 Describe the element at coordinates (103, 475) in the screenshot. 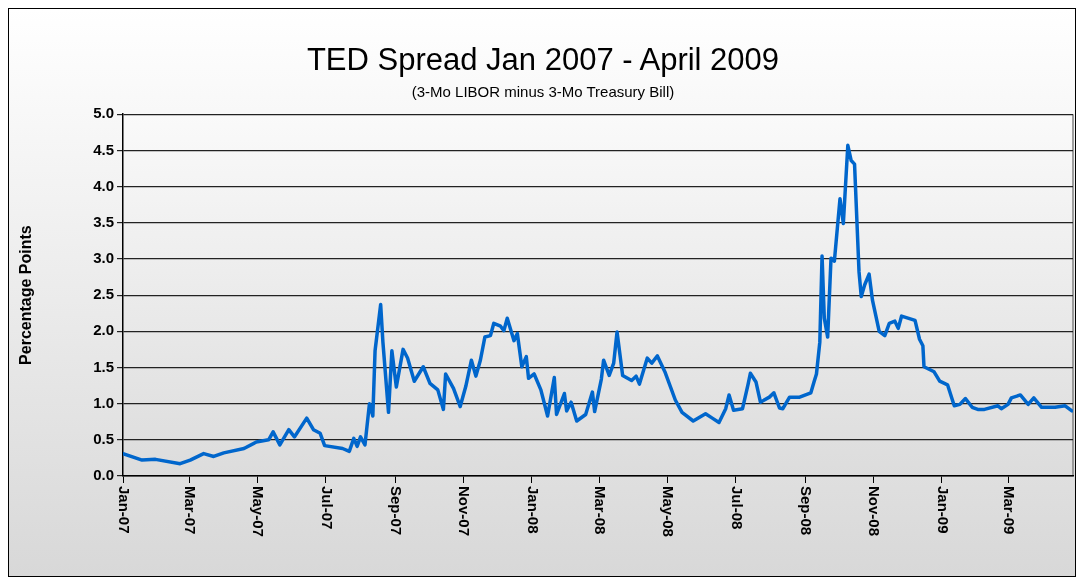

I see `y-tick-label: 0.0` at that location.